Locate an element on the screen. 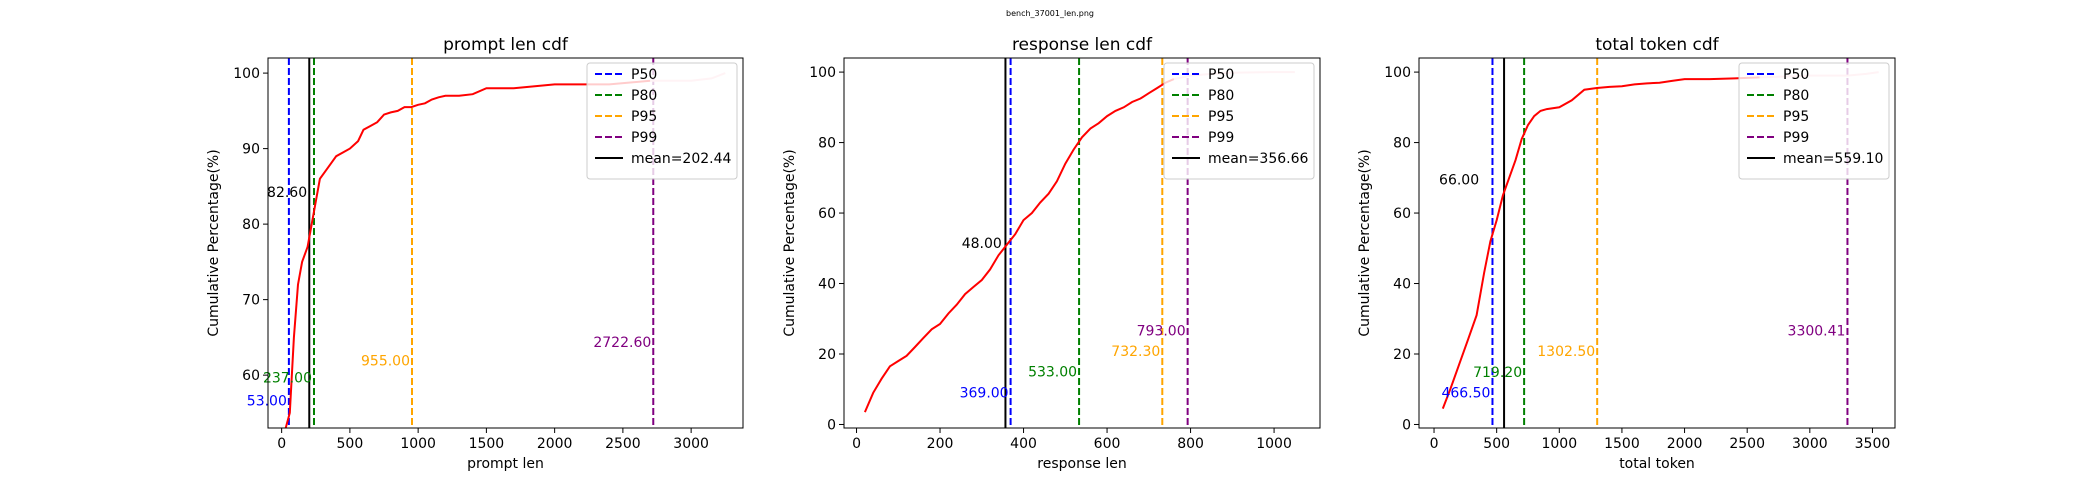 The image size is (2100, 480). y-tick-label: 70 is located at coordinates (251, 301).